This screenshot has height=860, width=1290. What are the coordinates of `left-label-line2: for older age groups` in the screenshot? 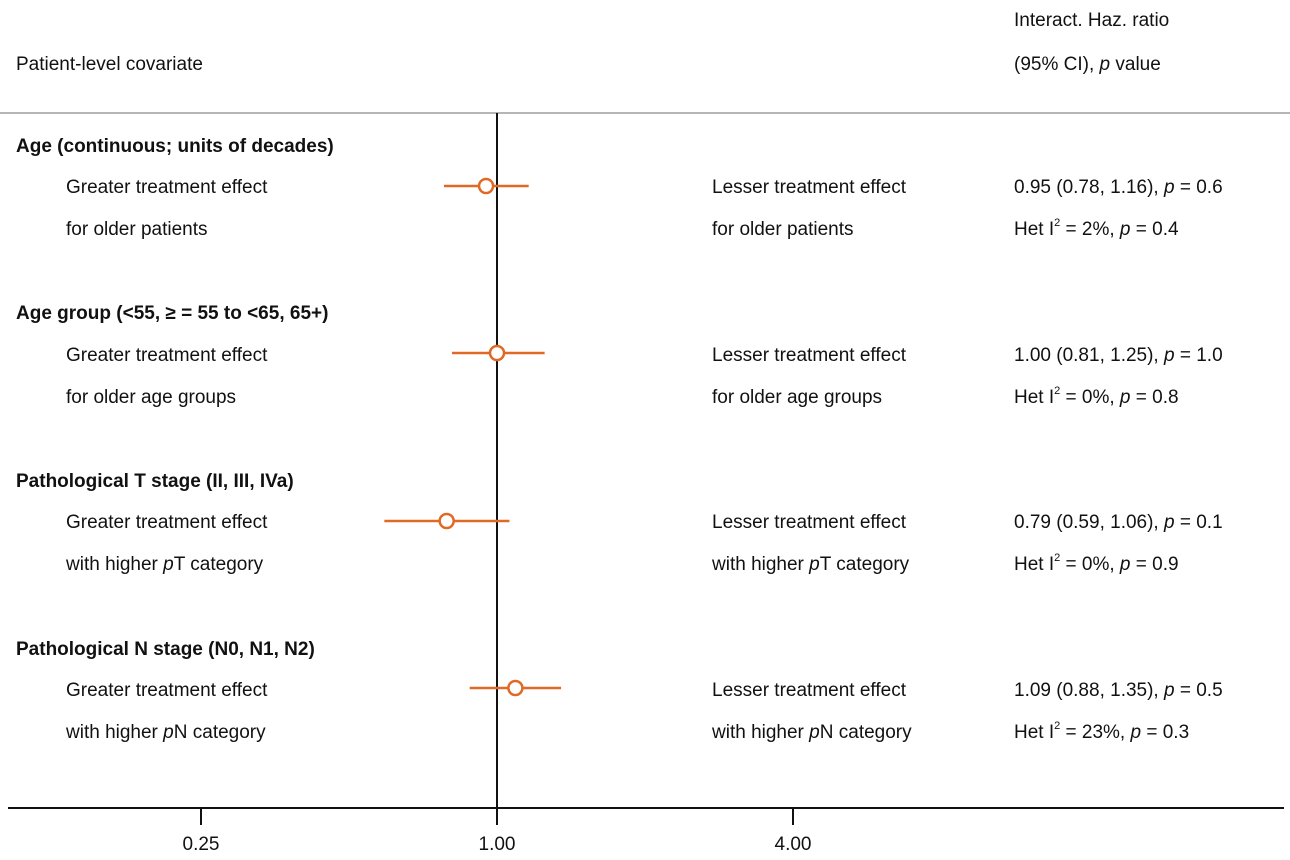 It's located at (151, 397).